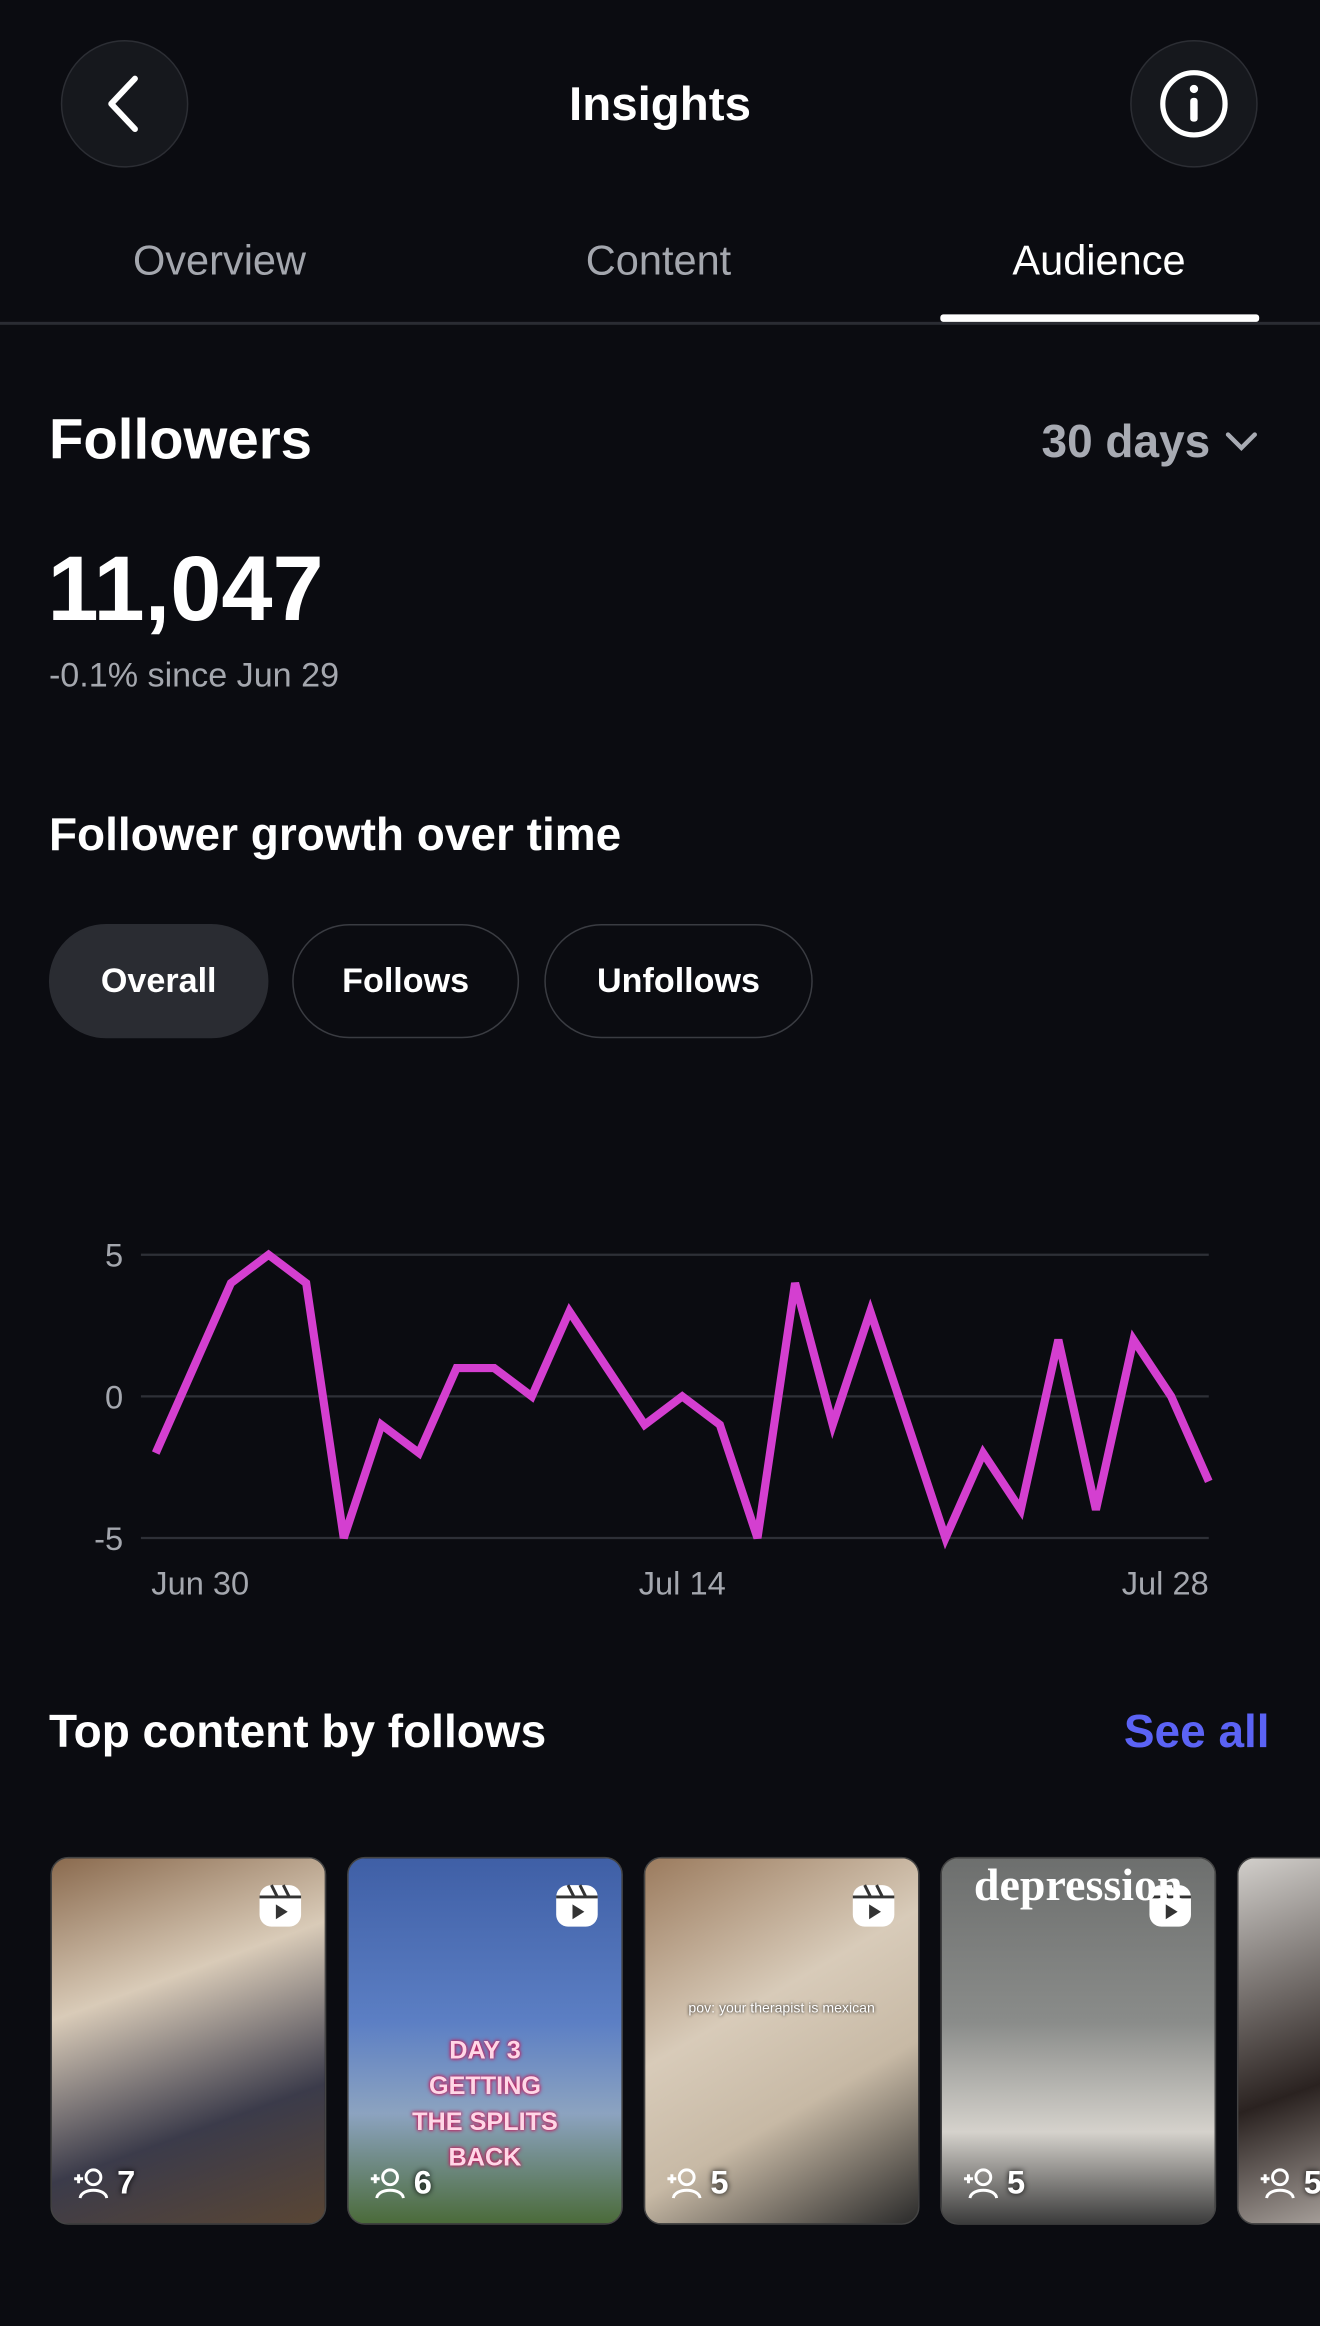  I want to click on follower-count: 11,047, so click(185, 589).